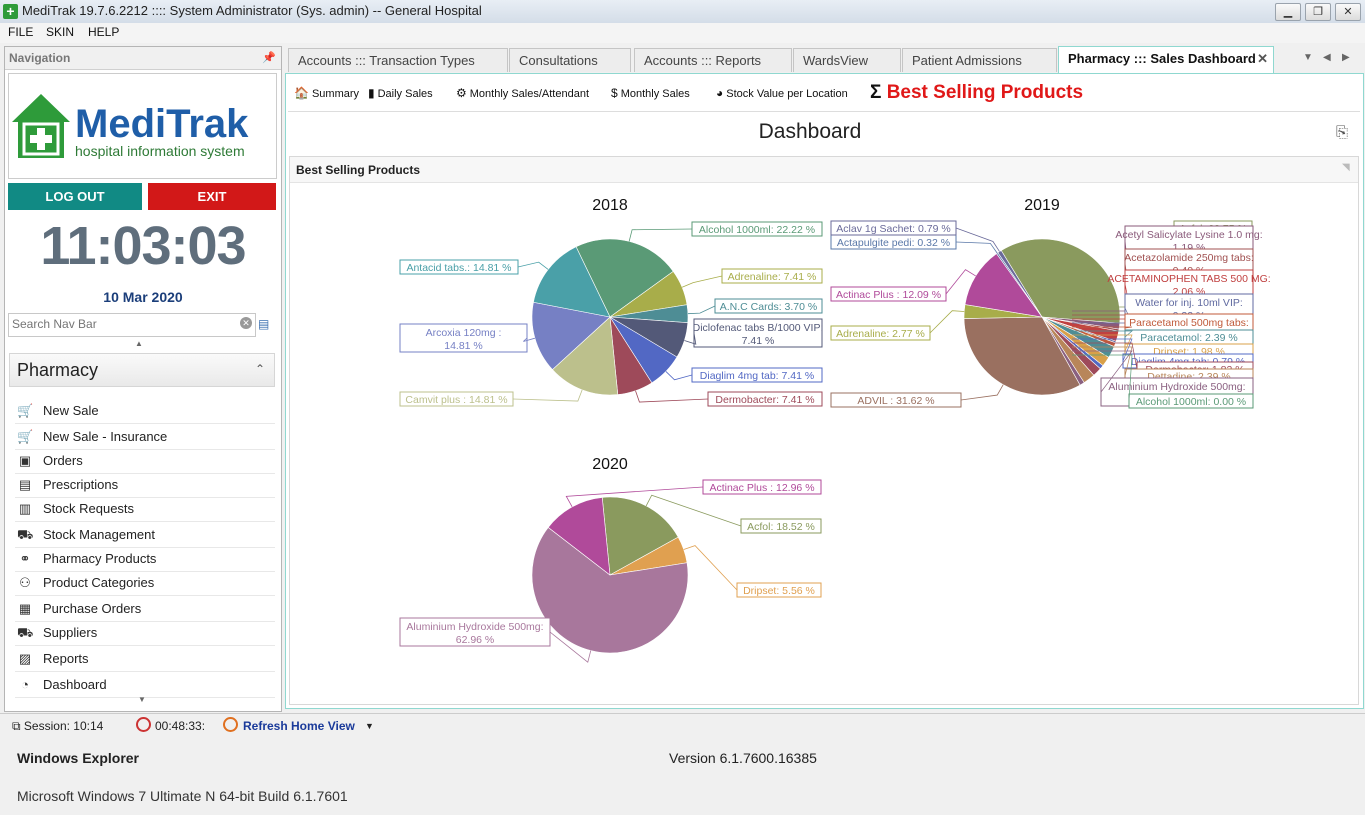 This screenshot has height=815, width=1365. I want to click on clear-icon: ✕, so click(246, 323).